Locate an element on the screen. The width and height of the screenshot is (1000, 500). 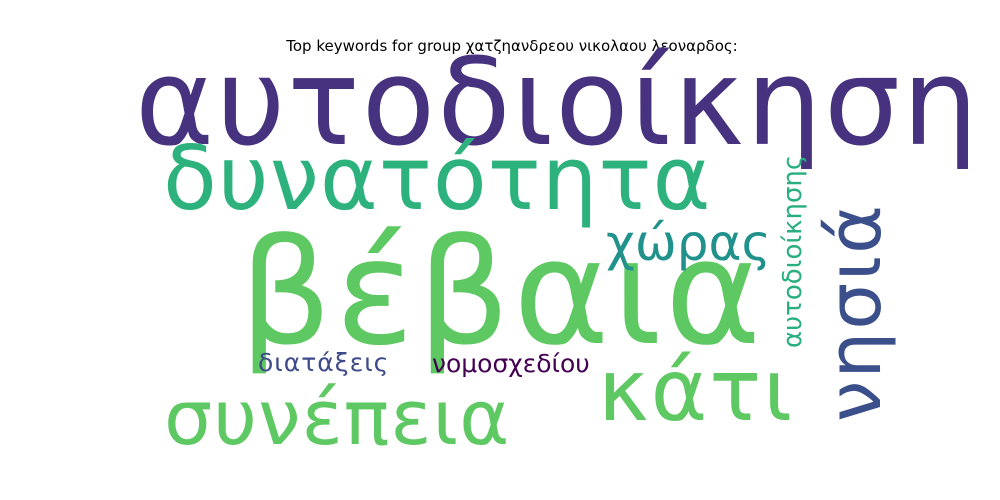
word-dynatotita: δυνατότητα is located at coordinates (437, 178).